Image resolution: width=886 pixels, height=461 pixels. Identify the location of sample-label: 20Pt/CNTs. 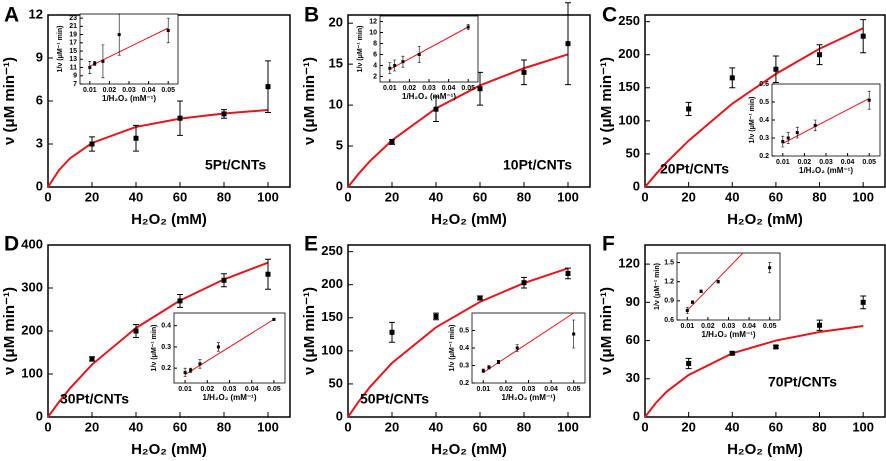
(694, 169).